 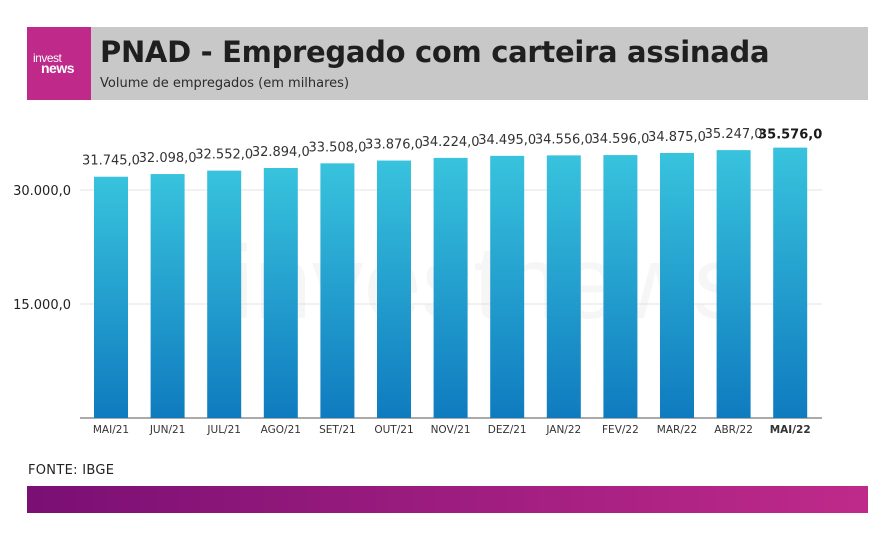 What do you see at coordinates (790, 135) in the screenshot?
I see `data-label: 35.576,0` at bounding box center [790, 135].